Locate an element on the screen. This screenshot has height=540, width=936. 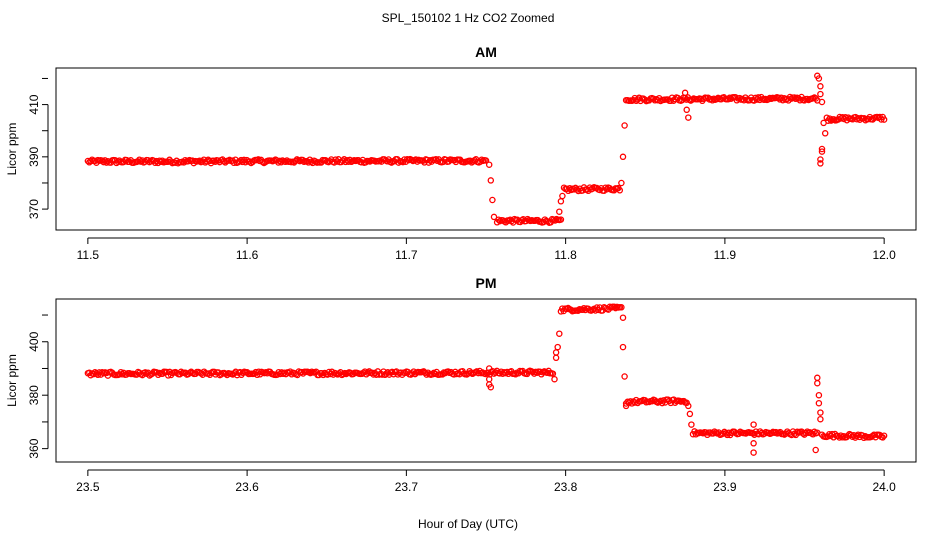
x-tick-label: 11.7 is located at coordinates (406, 255).